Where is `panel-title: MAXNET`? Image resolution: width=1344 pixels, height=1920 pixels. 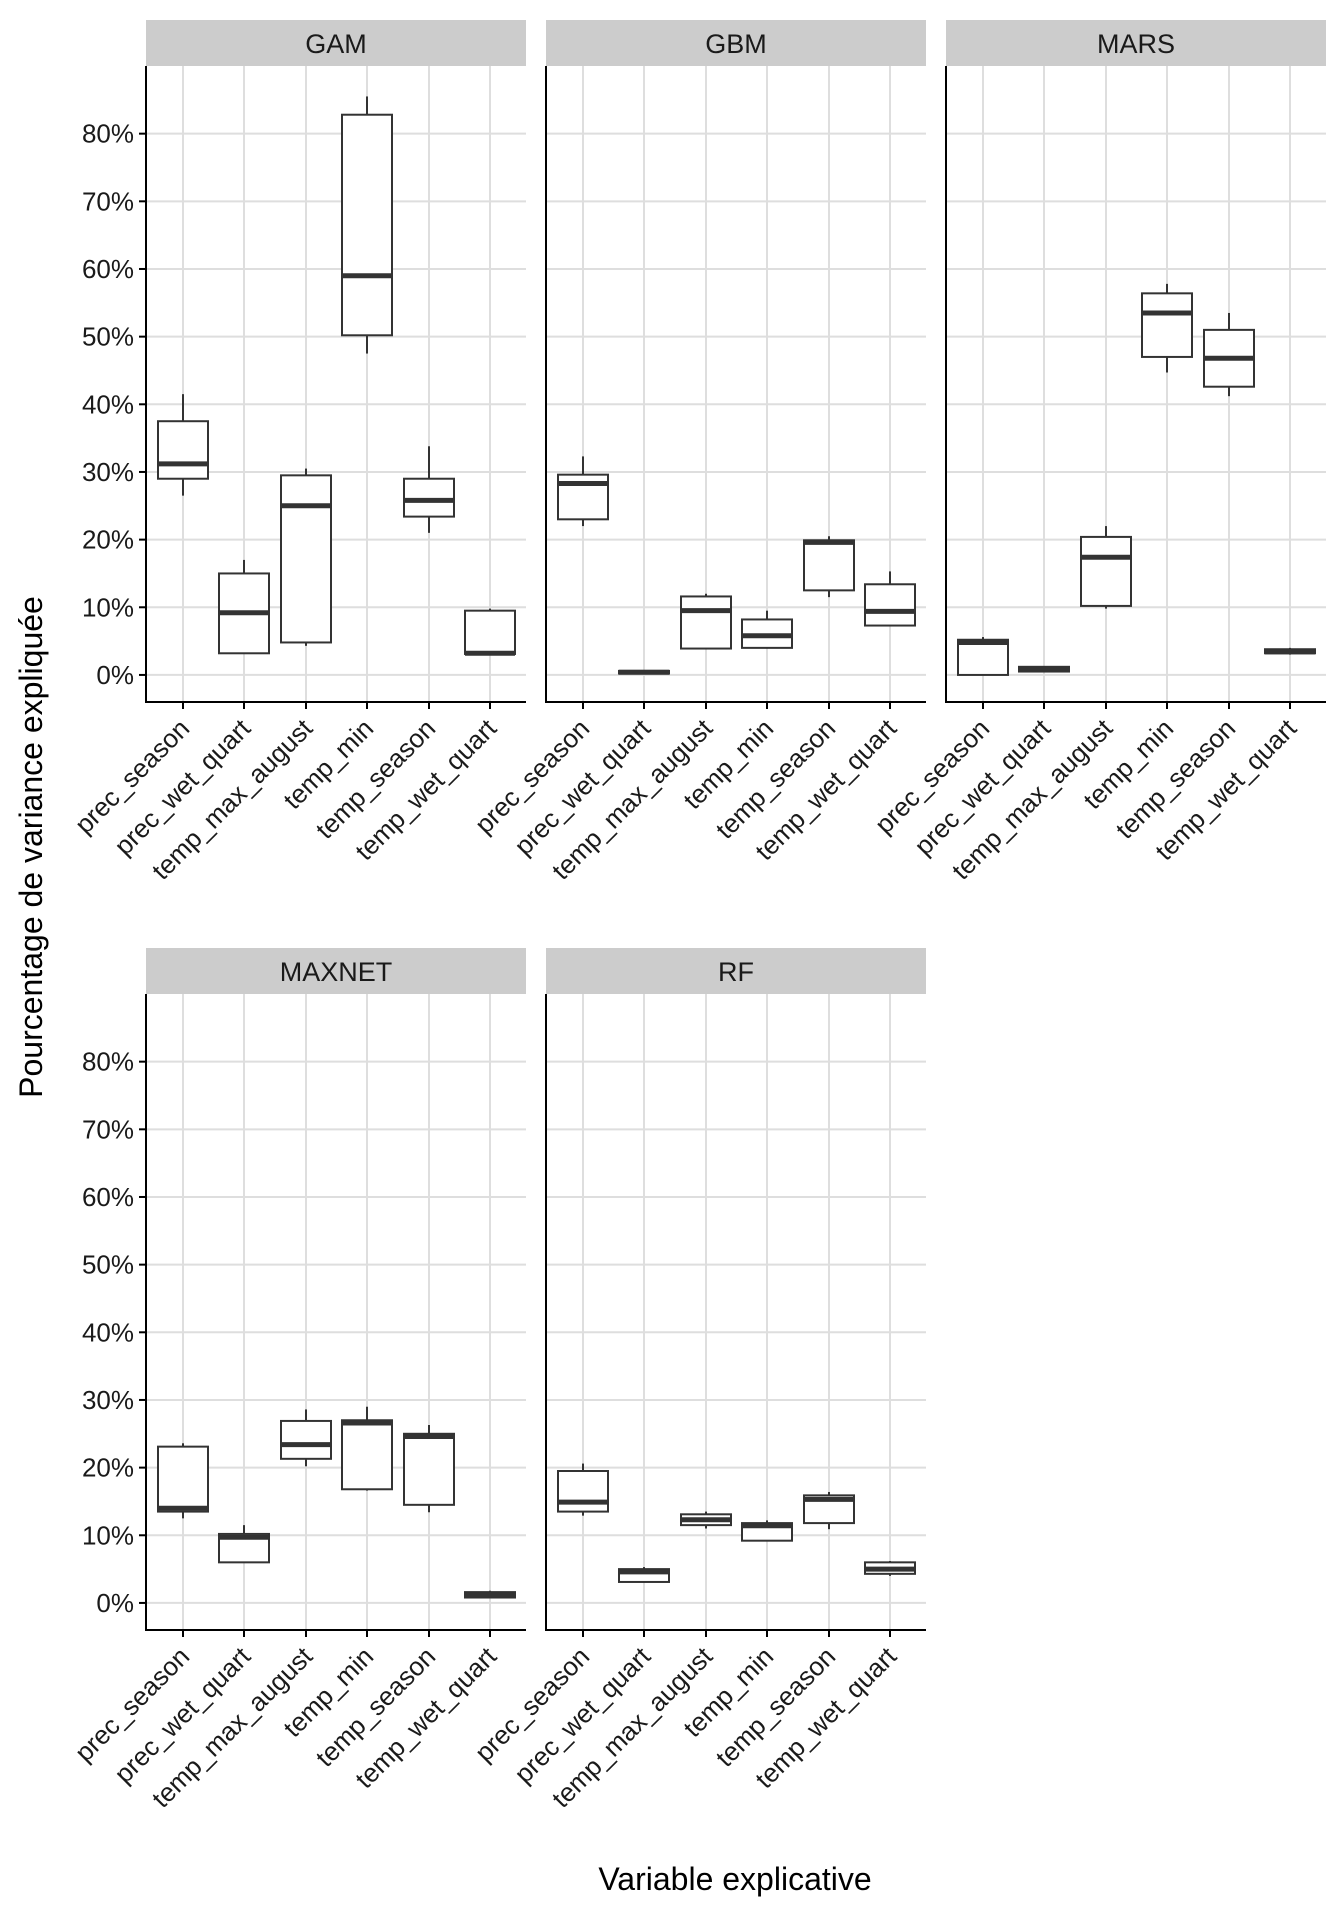 panel-title: MAXNET is located at coordinates (336, 972).